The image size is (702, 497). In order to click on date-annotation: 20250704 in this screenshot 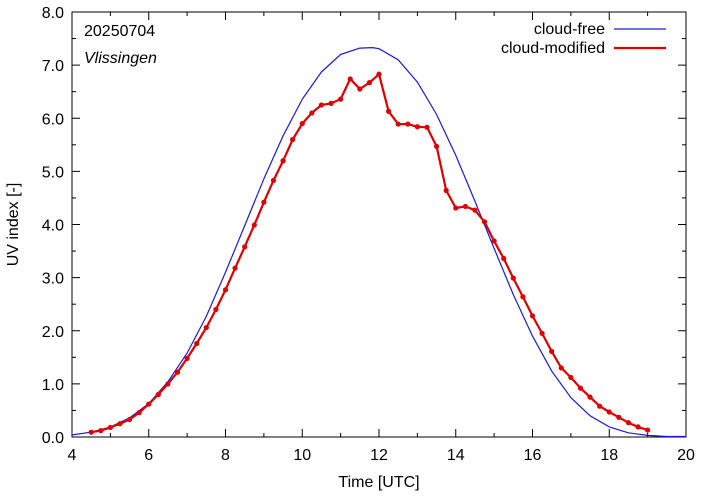, I will do `click(119, 31)`.